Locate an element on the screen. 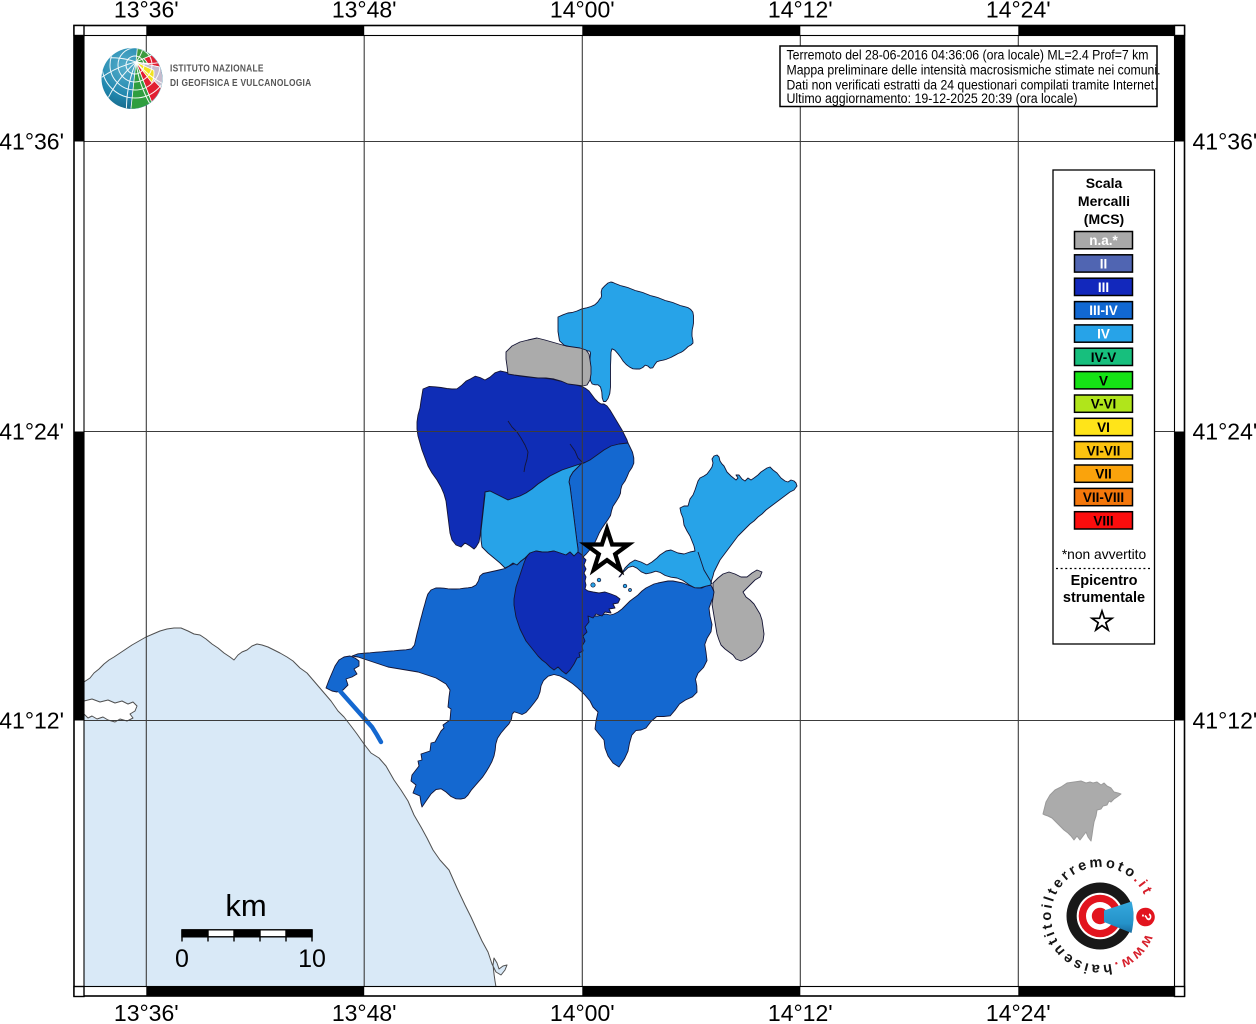 The height and width of the screenshot is (1024, 1256). svg-text: III-IV is located at coordinates (1103, 310).